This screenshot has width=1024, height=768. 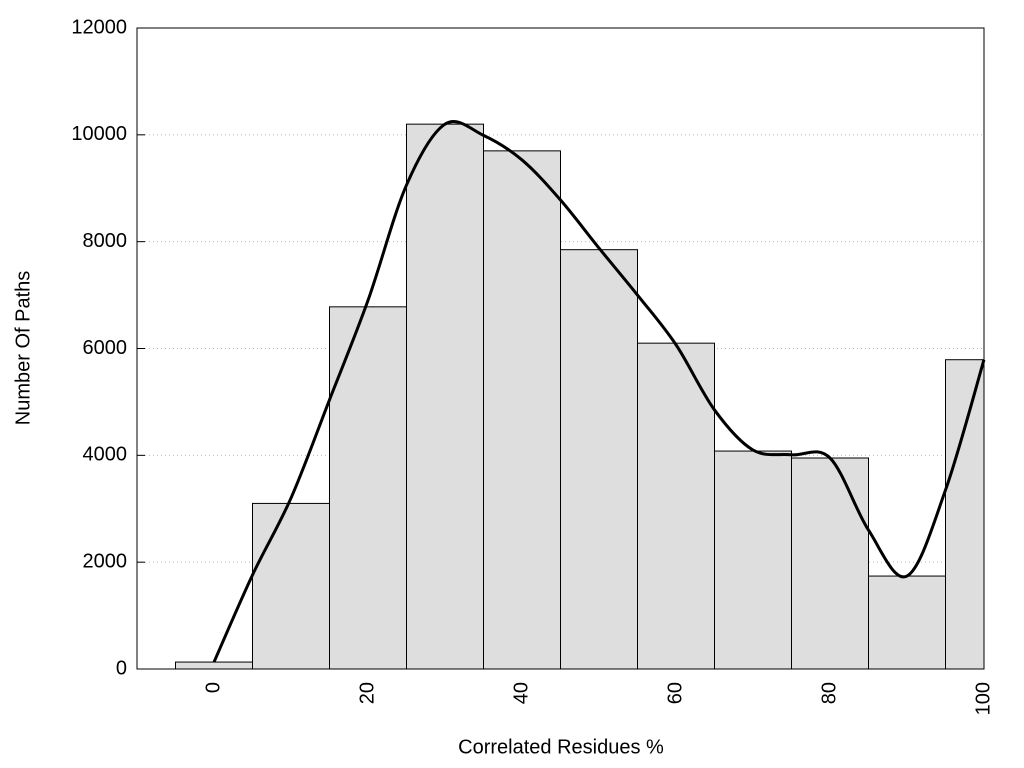 I want to click on y-tick-label: 4000, so click(x=105, y=455).